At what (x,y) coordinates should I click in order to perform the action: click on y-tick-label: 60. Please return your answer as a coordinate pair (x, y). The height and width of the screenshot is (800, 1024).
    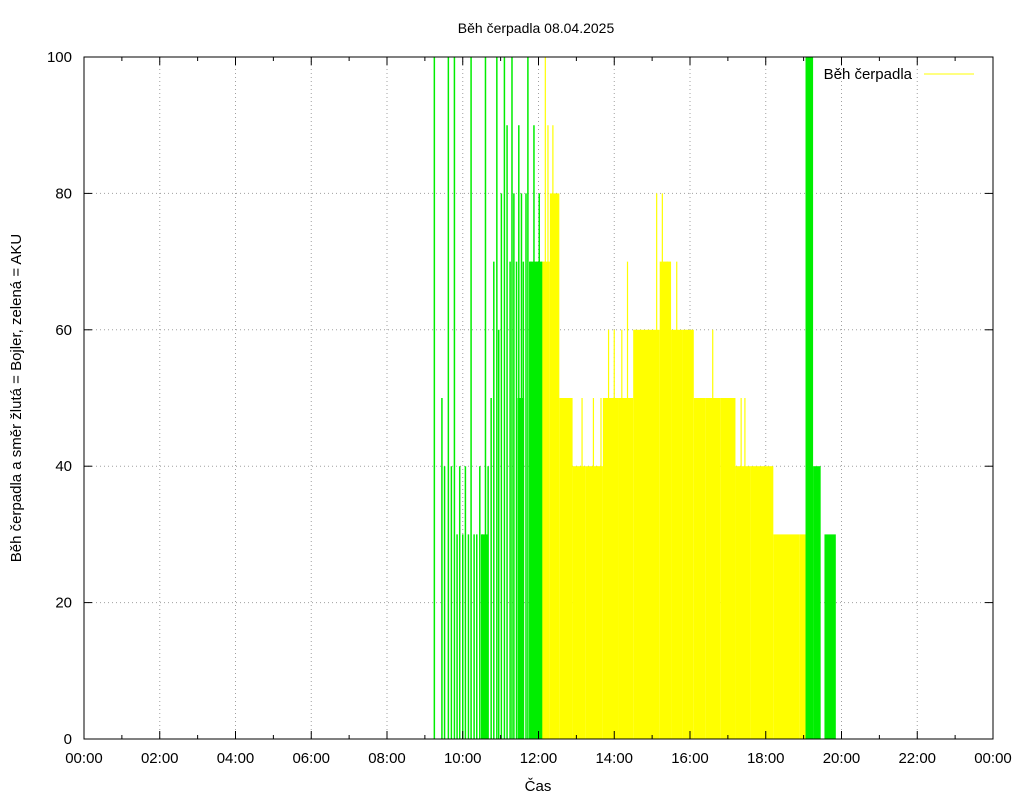
    Looking at the image, I should click on (63, 330).